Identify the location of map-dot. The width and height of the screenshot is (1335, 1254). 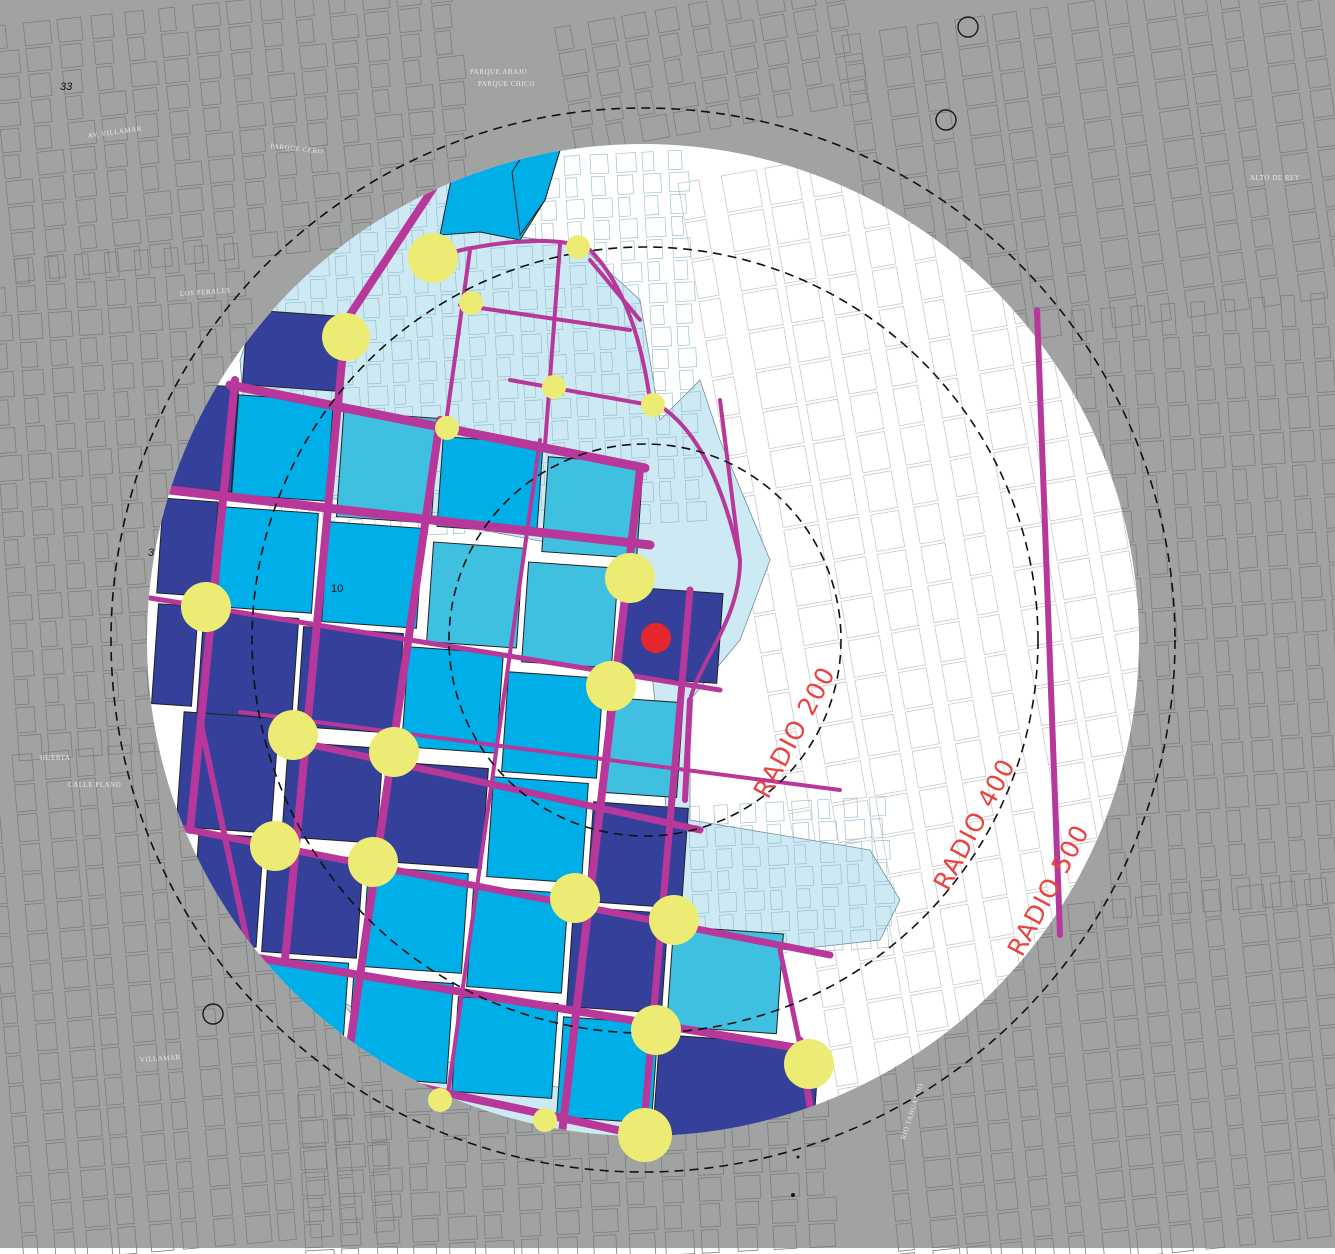
(798, 1157).